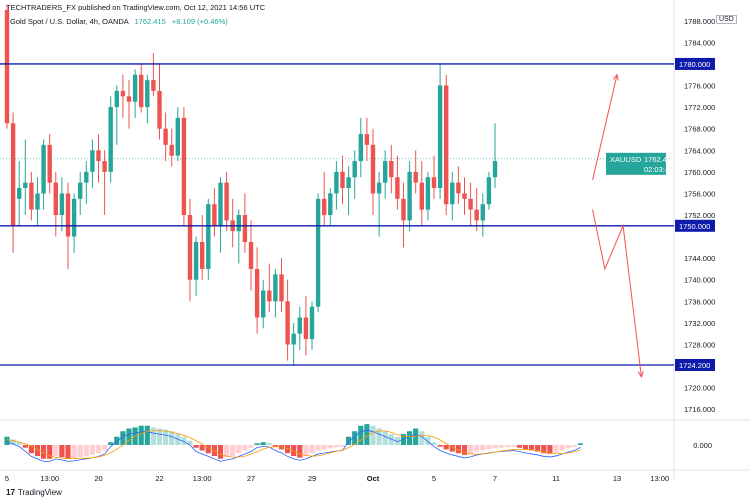 Image resolution: width=750 pixels, height=500 pixels. Describe the element at coordinates (726, 19) in the screenshot. I see `currency-label: USD` at that location.